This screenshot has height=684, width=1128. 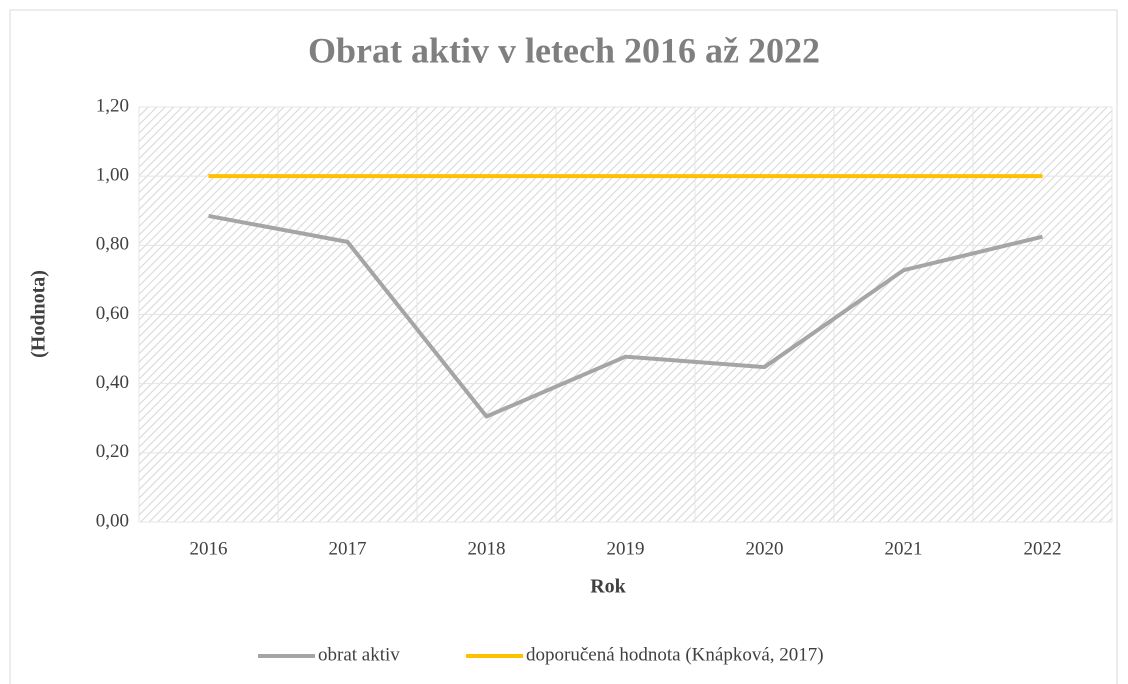 I want to click on x-tick-label: 2017, so click(x=348, y=548).